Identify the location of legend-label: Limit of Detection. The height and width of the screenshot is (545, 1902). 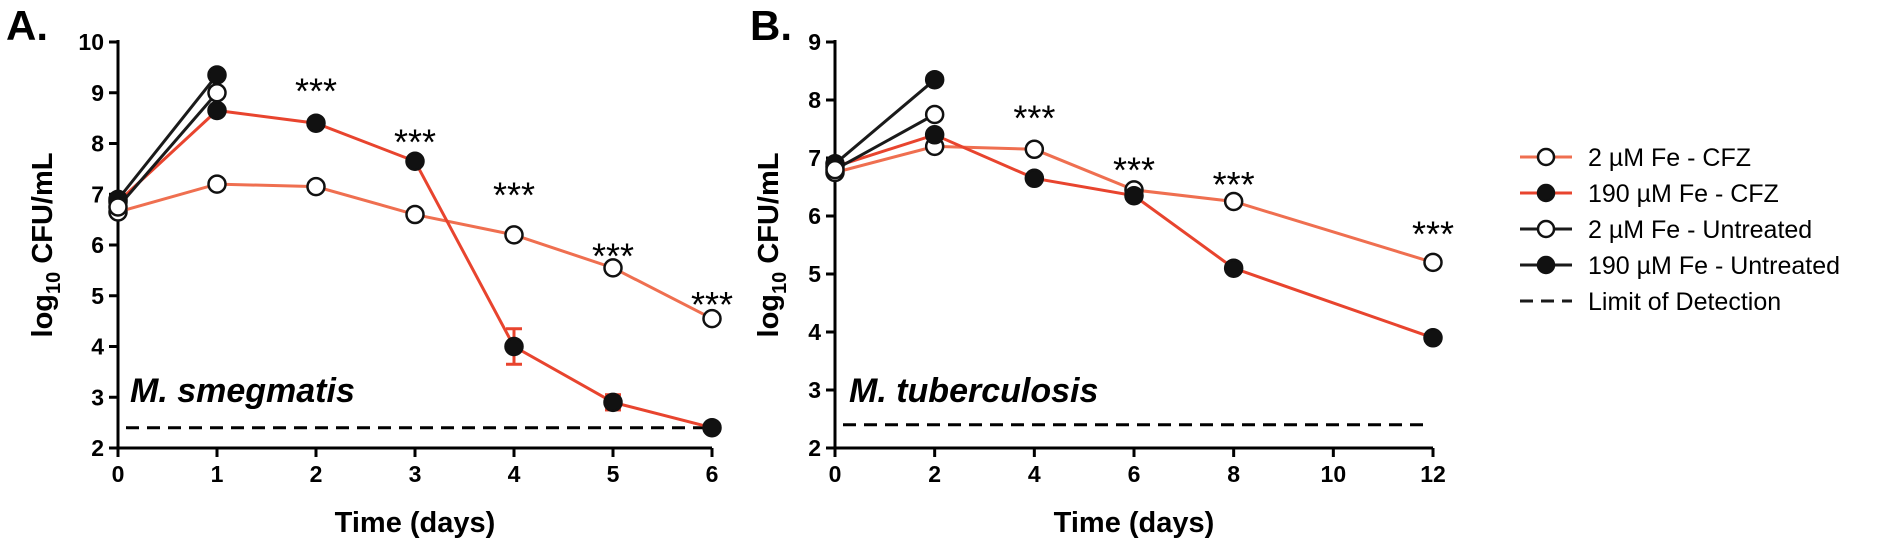
(1684, 302).